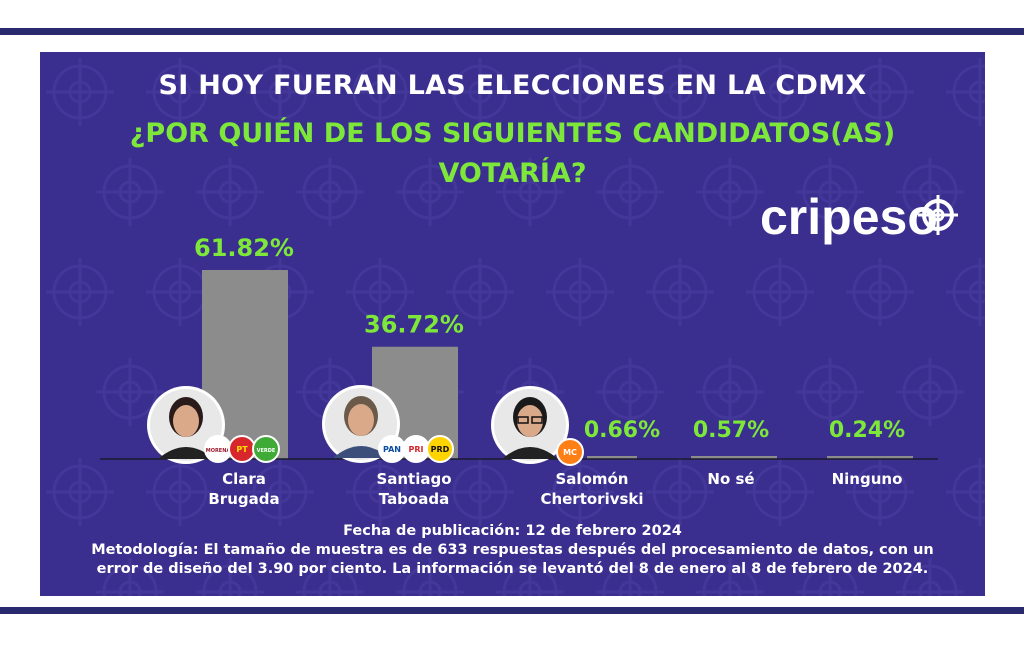  Describe the element at coordinates (414, 325) in the screenshot. I see `value-label: 36.72%` at that location.